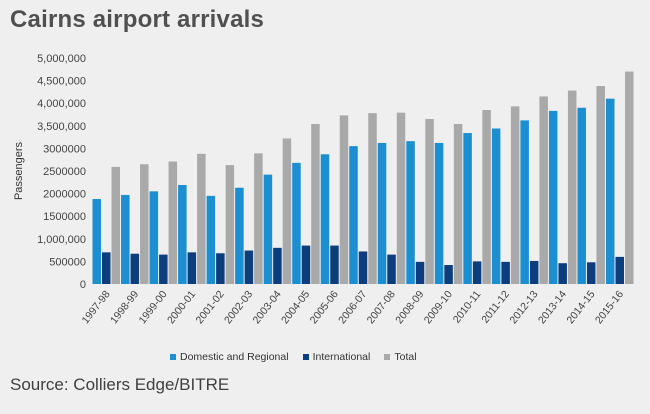  What do you see at coordinates (295, 307) in the screenshot?
I see `x-tick-label: 2004-05` at bounding box center [295, 307].